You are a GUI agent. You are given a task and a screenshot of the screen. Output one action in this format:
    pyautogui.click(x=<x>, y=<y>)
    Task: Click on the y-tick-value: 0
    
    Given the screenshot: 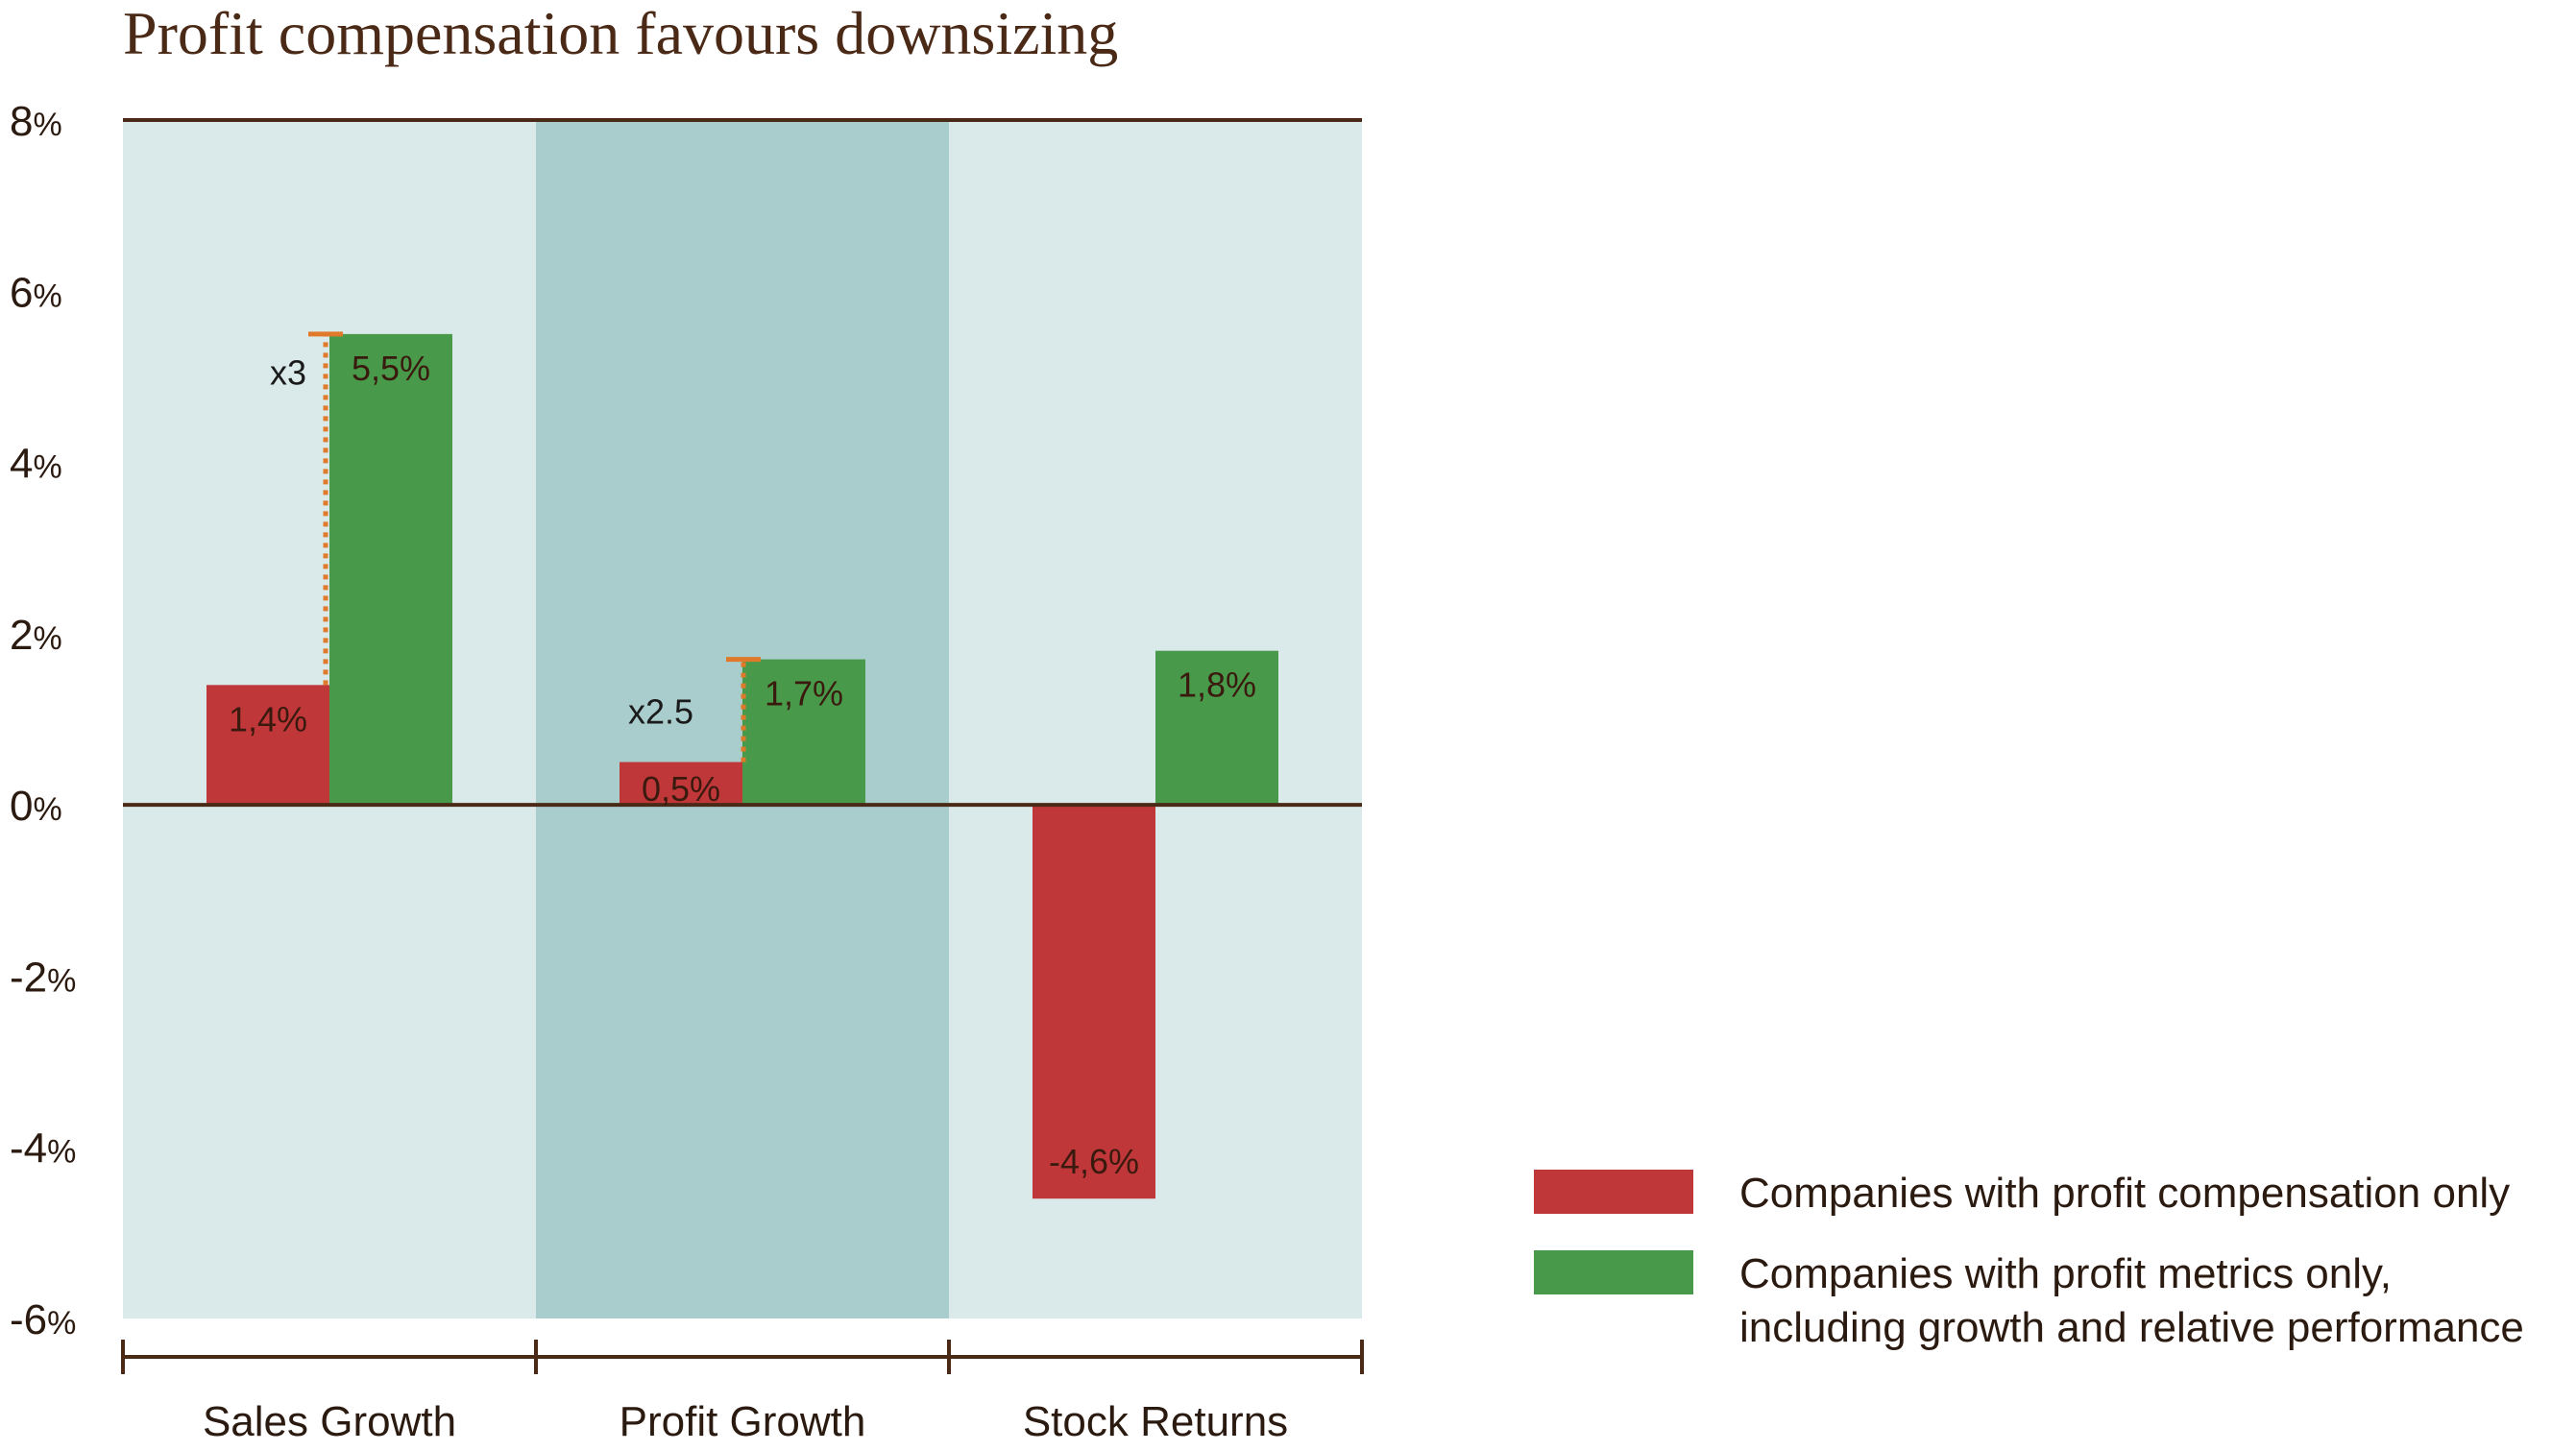 What is the action you would take?
    pyautogui.click(x=21, y=806)
    